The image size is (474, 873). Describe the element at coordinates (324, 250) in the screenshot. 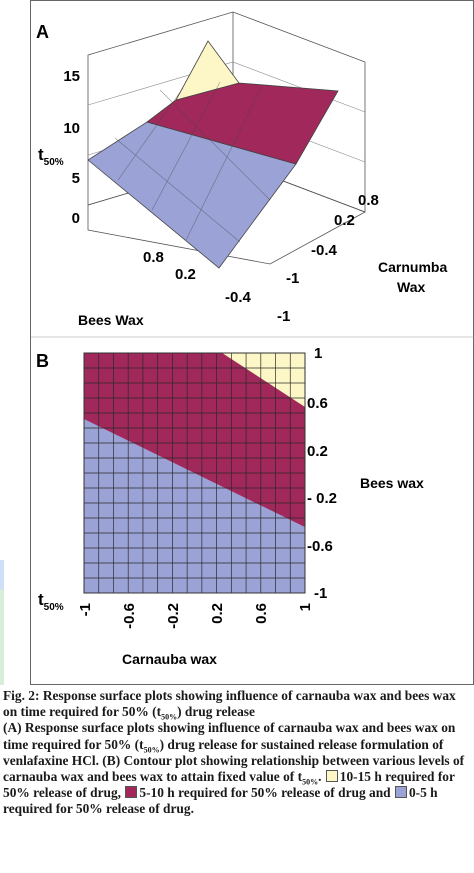

I see `y-tick-label: -0.4` at that location.